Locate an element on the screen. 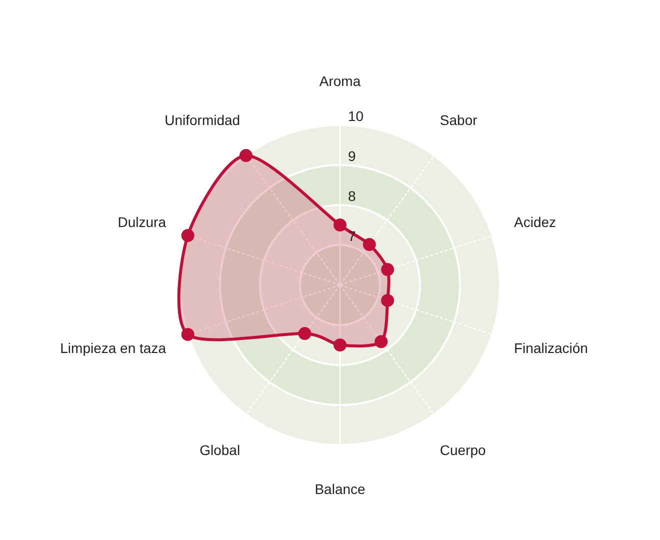  spoke-label: Balance is located at coordinates (340, 488).